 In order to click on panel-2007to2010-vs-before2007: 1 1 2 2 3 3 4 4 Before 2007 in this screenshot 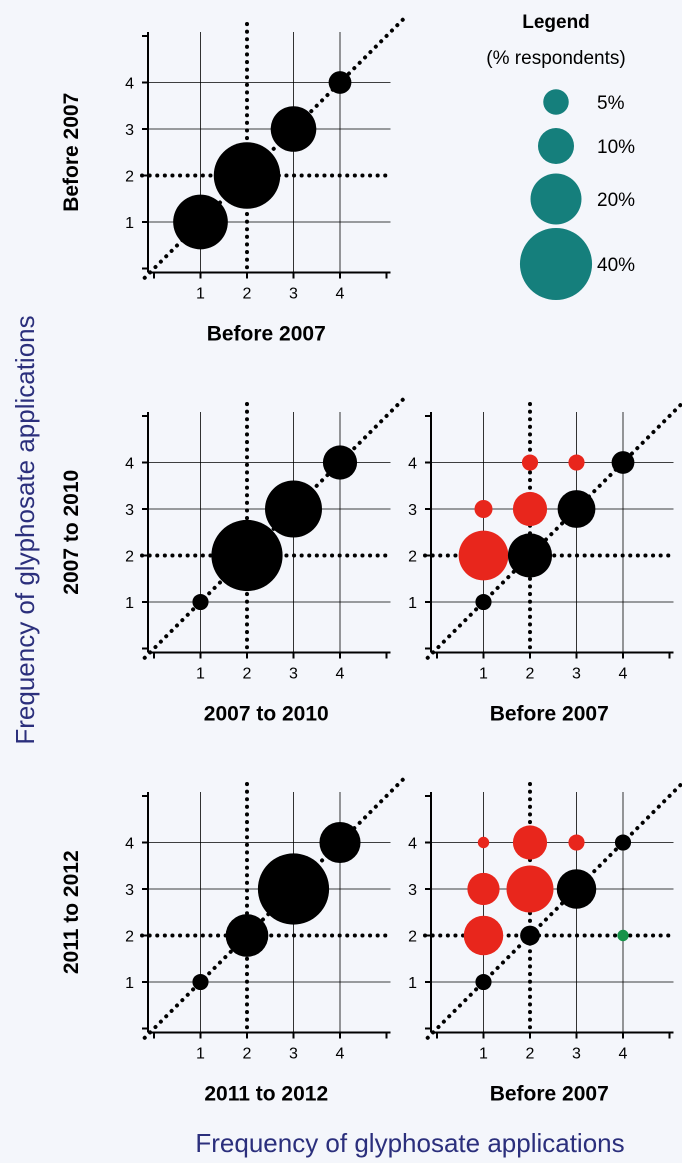, I will do `click(545, 563)`.